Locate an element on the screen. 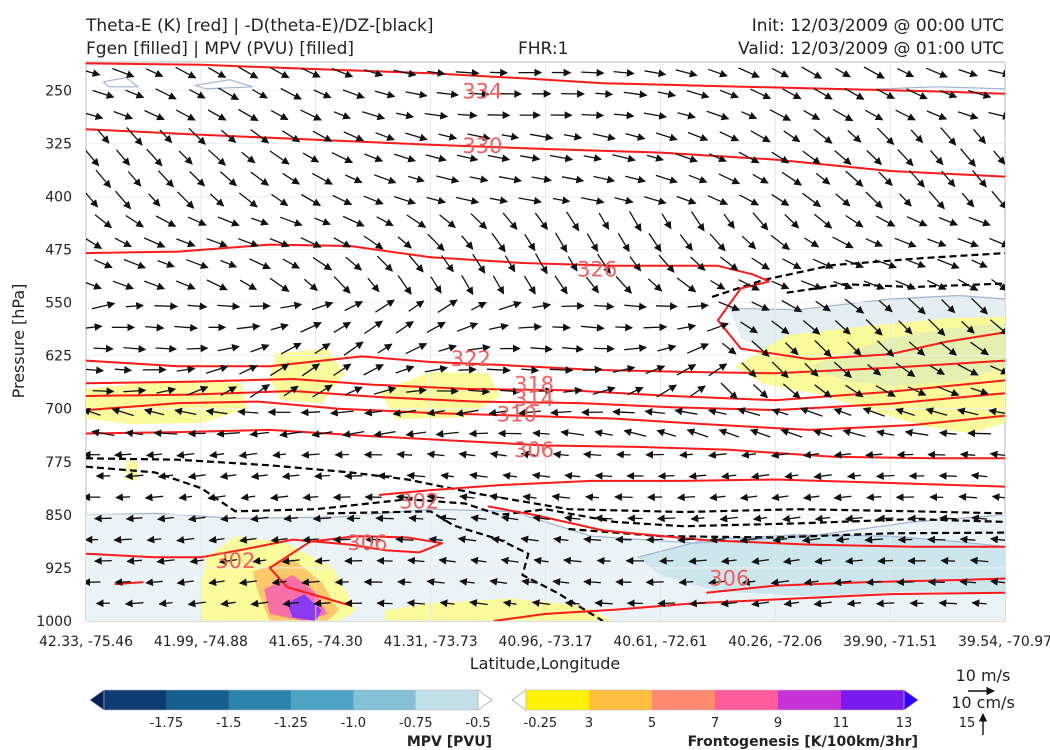 This screenshot has width=1050, height=750. mpv-outline-contour is located at coordinates (121, 82).